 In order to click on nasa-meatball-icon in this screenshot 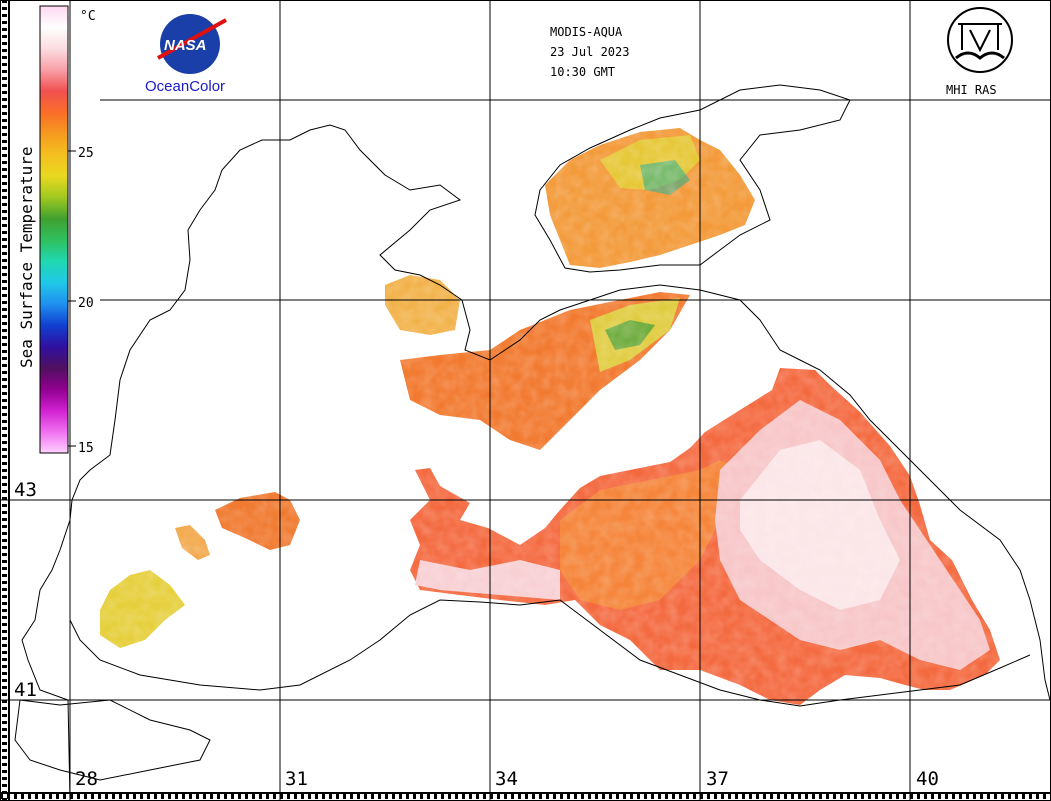, I will do `click(190, 44)`.